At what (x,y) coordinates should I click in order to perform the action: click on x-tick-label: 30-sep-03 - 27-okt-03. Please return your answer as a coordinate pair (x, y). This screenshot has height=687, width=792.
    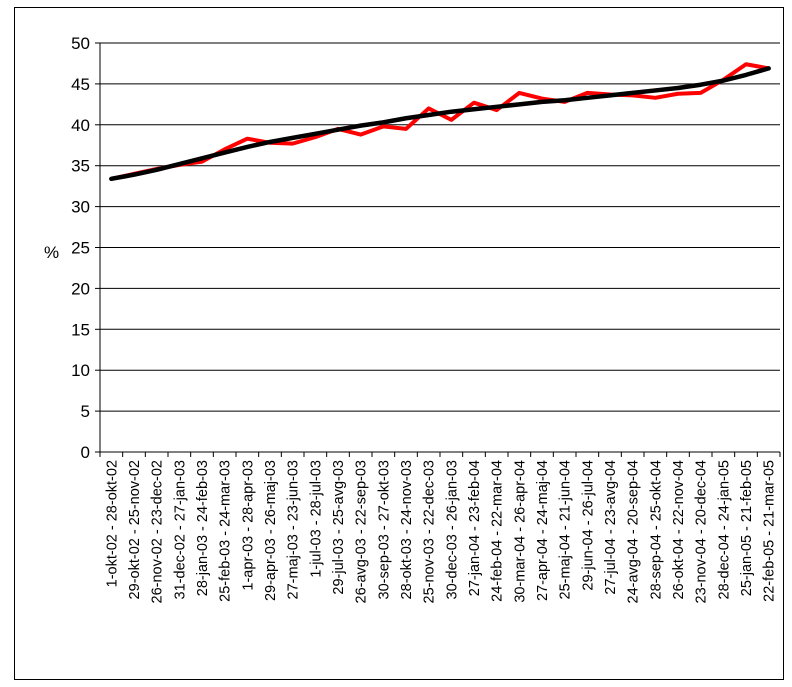
    Looking at the image, I should click on (384, 529).